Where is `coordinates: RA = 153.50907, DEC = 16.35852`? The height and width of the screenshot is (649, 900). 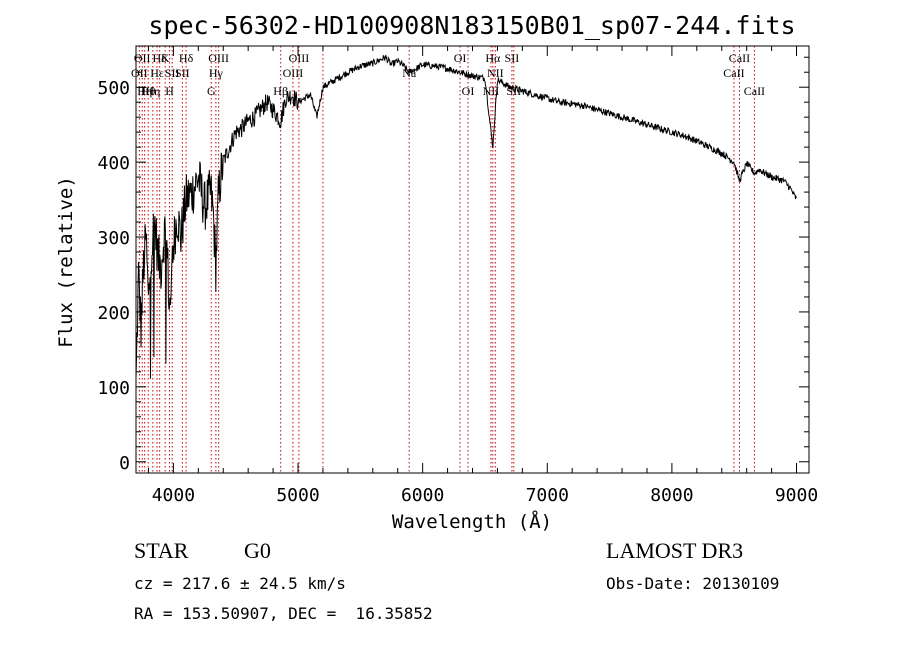
coordinates: RA = 153.50907, DEC = 16.35852 is located at coordinates (283, 613).